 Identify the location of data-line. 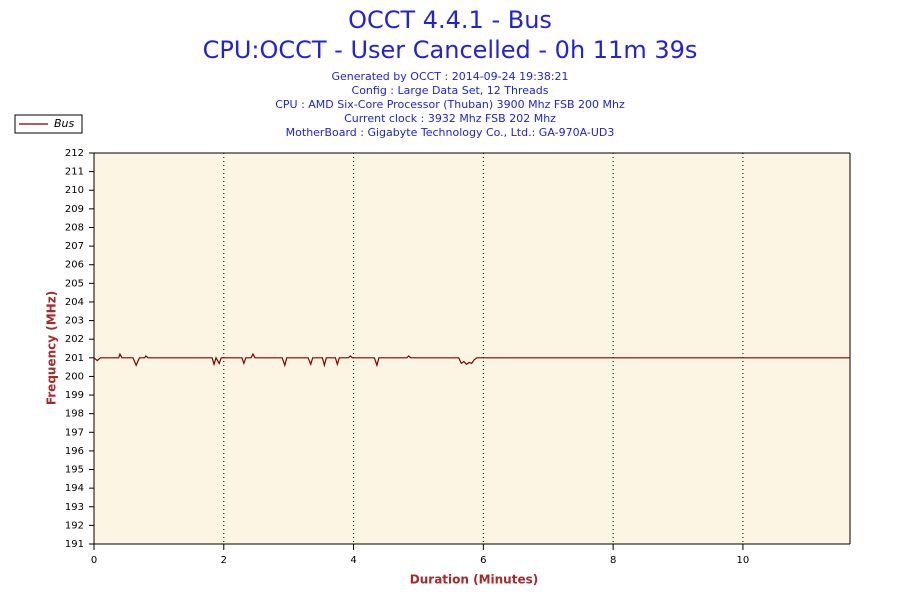
(471, 360).